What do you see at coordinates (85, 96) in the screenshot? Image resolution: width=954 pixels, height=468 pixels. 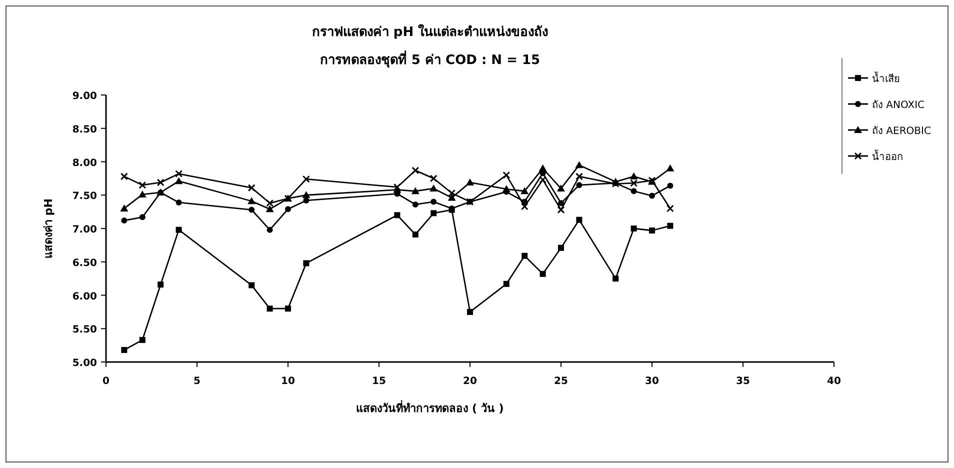 I see `y-tick-label: 9.00` at bounding box center [85, 96].